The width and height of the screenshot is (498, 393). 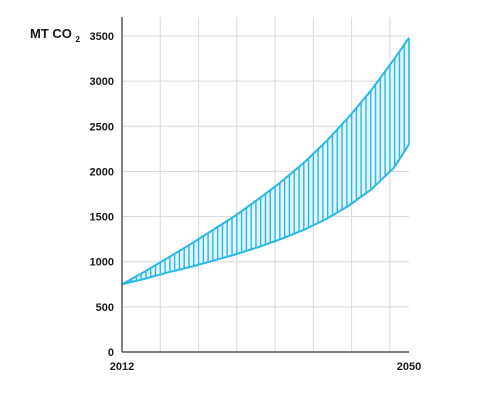 What do you see at coordinates (102, 37) in the screenshot?
I see `y-tick-label: 3500` at bounding box center [102, 37].